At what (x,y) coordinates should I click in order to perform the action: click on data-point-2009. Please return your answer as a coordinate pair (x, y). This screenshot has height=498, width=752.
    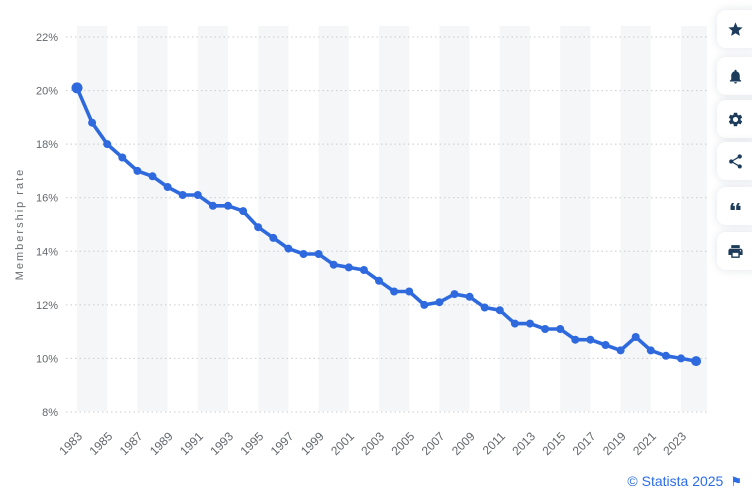
    Looking at the image, I should click on (469, 296).